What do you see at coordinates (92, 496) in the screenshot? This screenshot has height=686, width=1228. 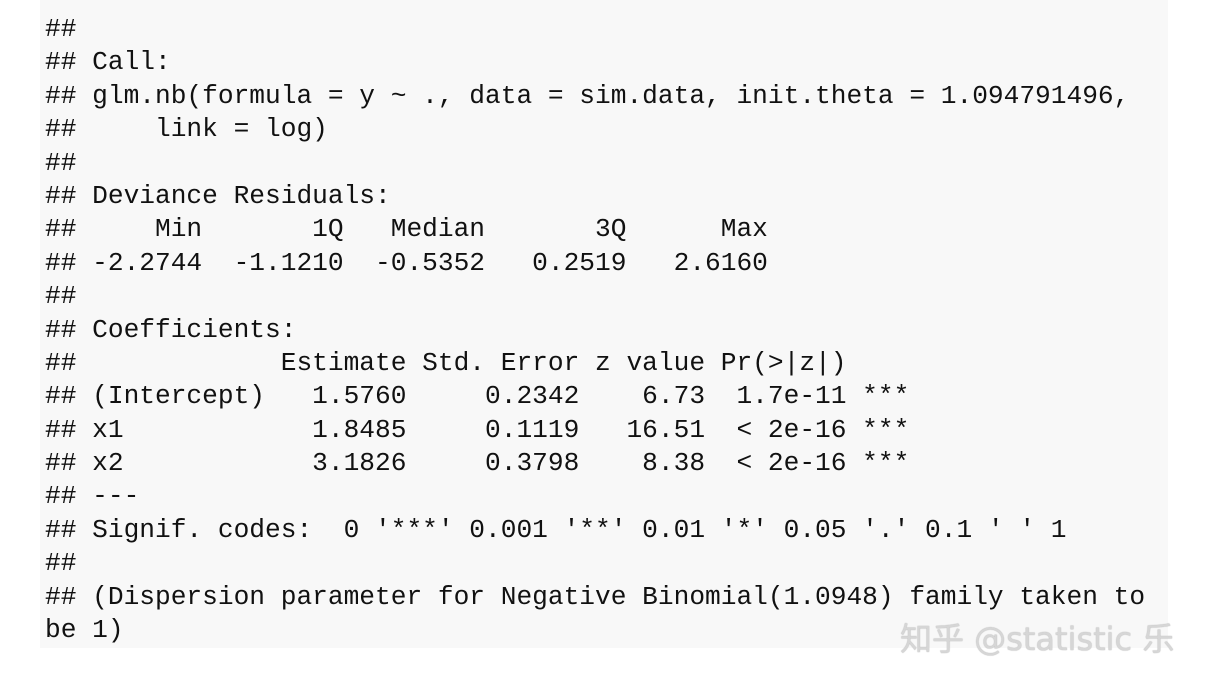 I see `code-line: ## ---` at bounding box center [92, 496].